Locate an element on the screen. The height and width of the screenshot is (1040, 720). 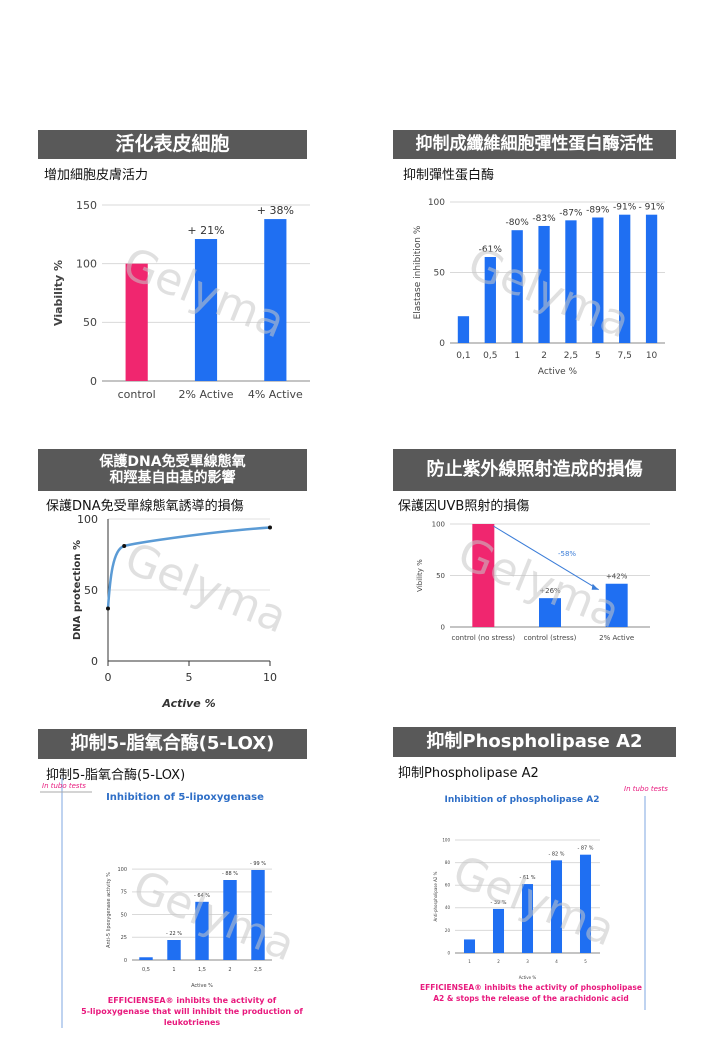
panel-3-subtitle: 保護DNA免受單線態氧誘導的損傷 is located at coordinates (145, 506).